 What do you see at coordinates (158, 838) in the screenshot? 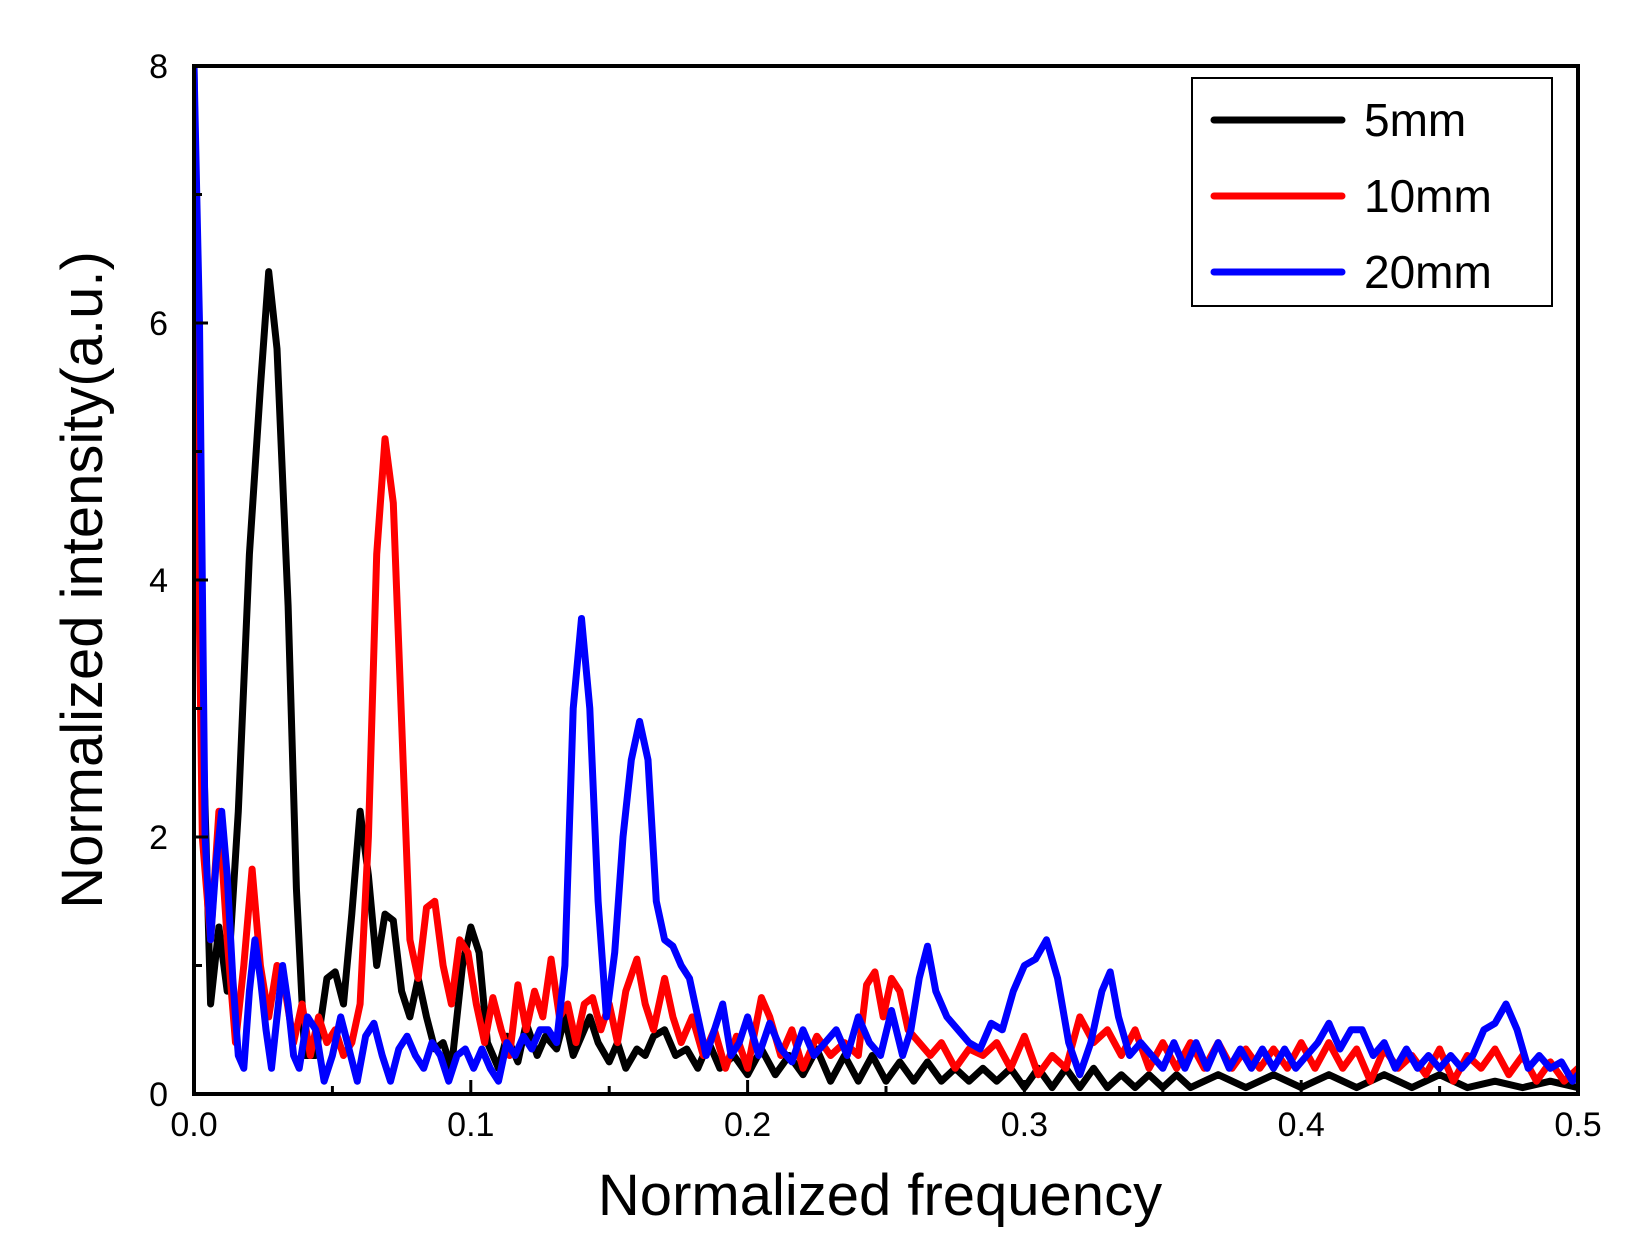
I see `y-tick-label: 2` at bounding box center [158, 838].